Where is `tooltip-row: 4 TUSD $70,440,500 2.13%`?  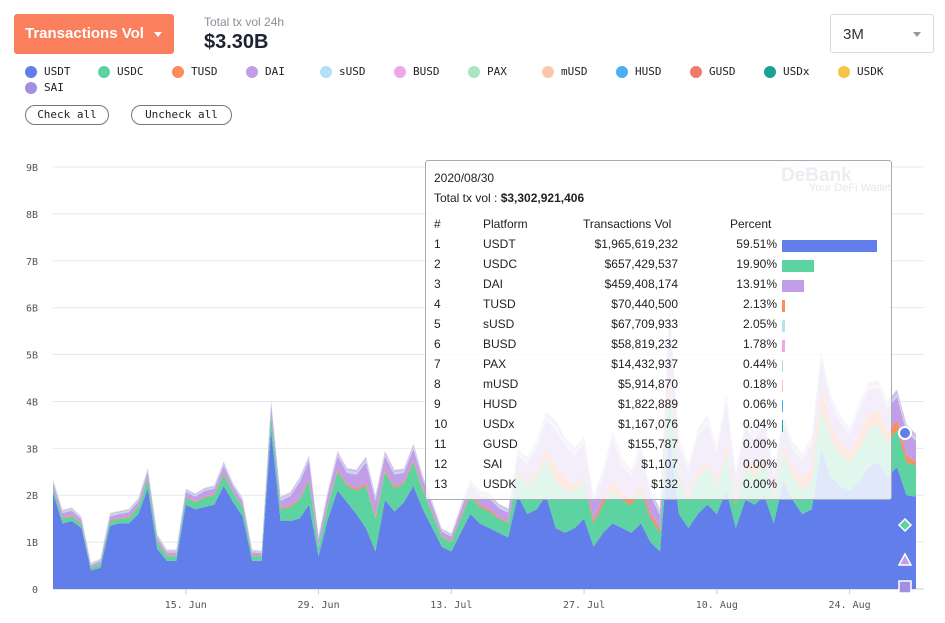
tooltip-row: 4 TUSD $70,440,500 2.13% is located at coordinates (658, 307).